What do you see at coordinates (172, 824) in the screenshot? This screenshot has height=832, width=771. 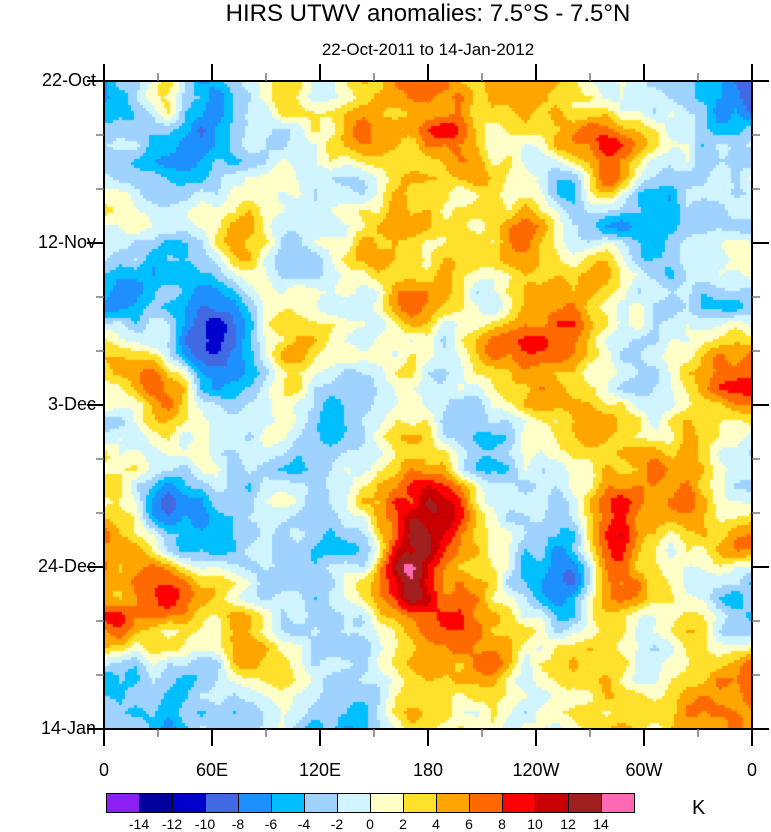 I see `colorbar-label: -12` at bounding box center [172, 824].